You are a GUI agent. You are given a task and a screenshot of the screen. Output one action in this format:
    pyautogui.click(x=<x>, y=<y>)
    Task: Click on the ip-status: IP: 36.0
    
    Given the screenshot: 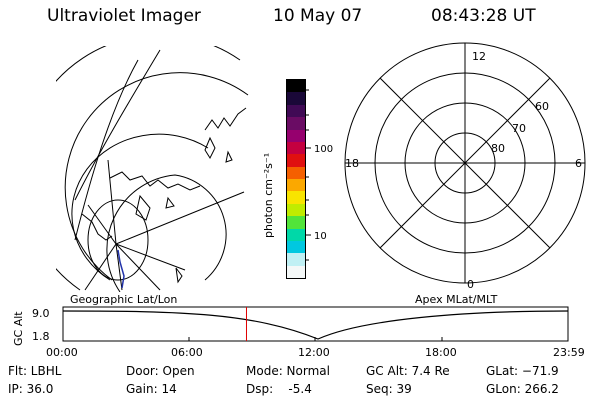 What is the action you would take?
    pyautogui.click(x=31, y=389)
    